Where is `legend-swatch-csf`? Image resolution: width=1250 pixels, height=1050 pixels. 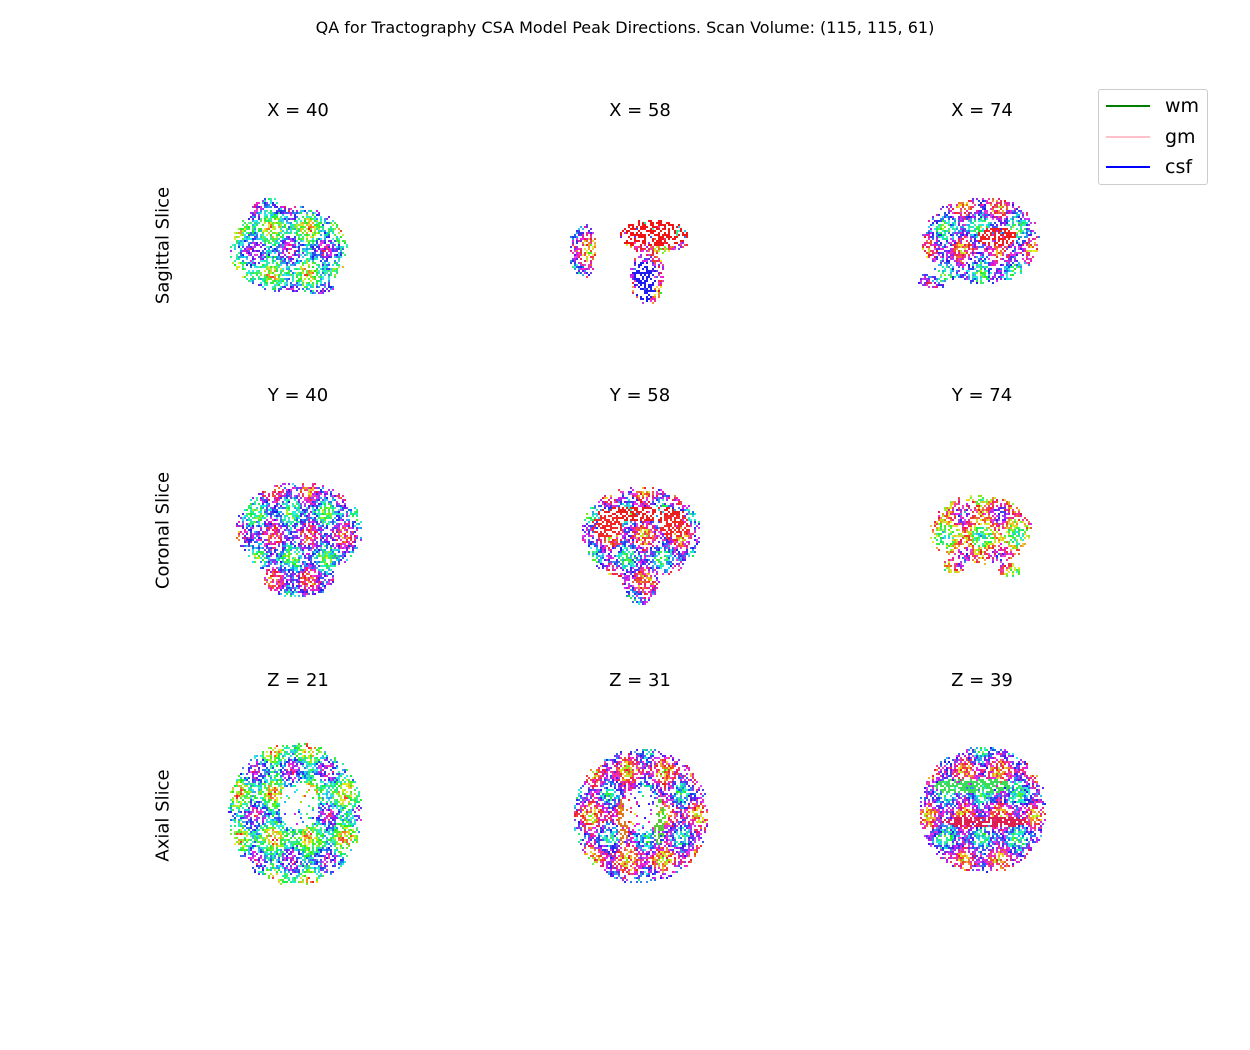
legend-swatch-csf is located at coordinates (1128, 167).